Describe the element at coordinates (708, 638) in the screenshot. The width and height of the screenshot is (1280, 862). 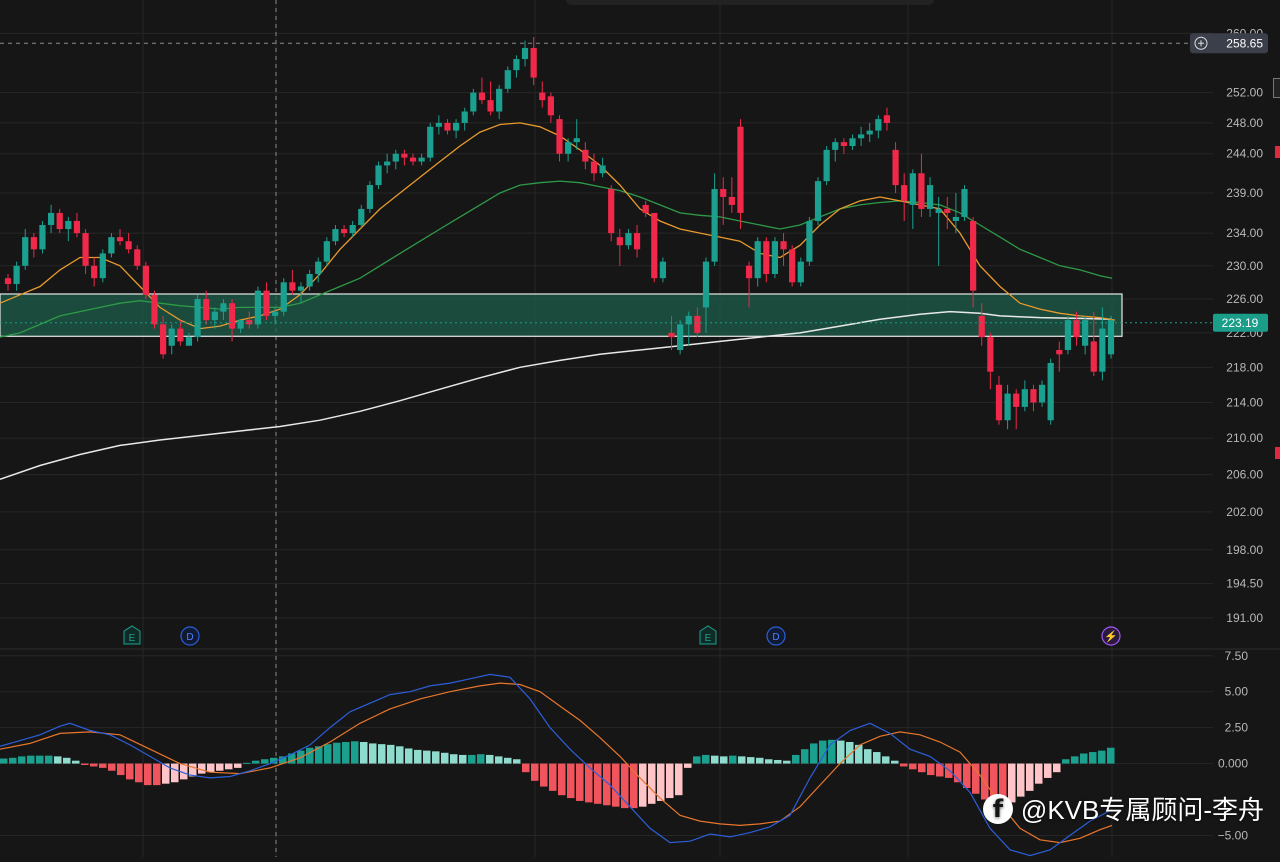
I see `earnings-marker-letter: E` at that location.